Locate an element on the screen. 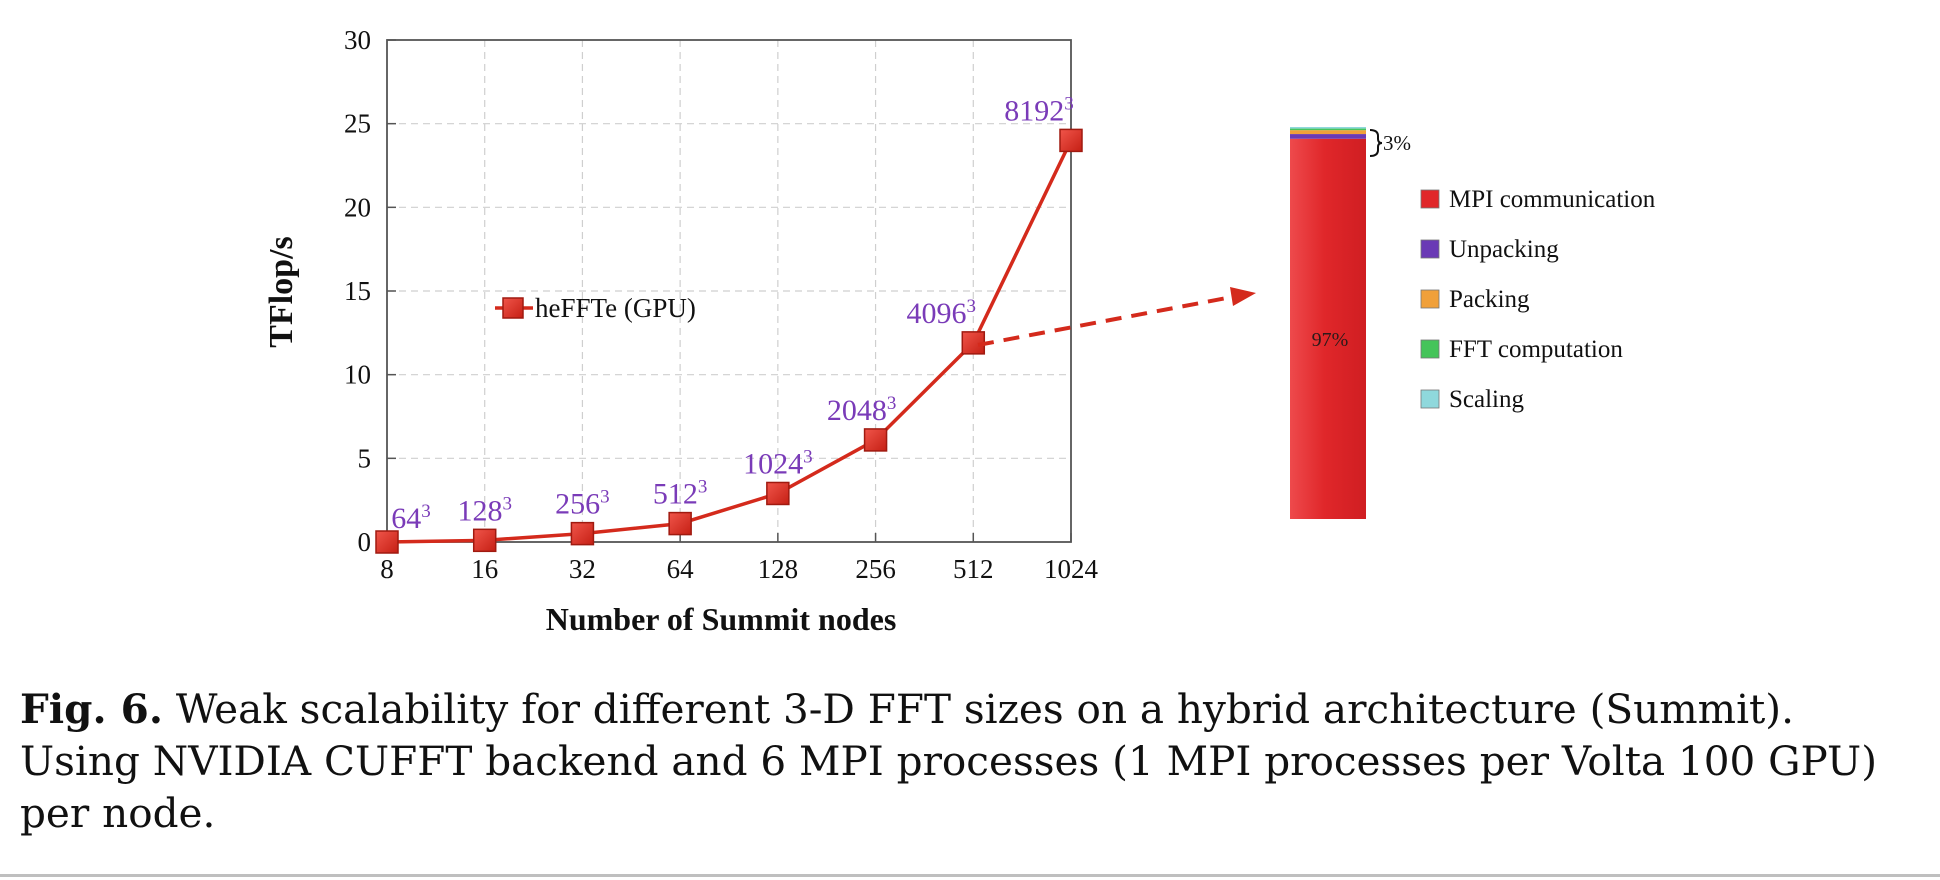 The height and width of the screenshot is (880, 1940). y-tick-label: 20 is located at coordinates (357, 207).